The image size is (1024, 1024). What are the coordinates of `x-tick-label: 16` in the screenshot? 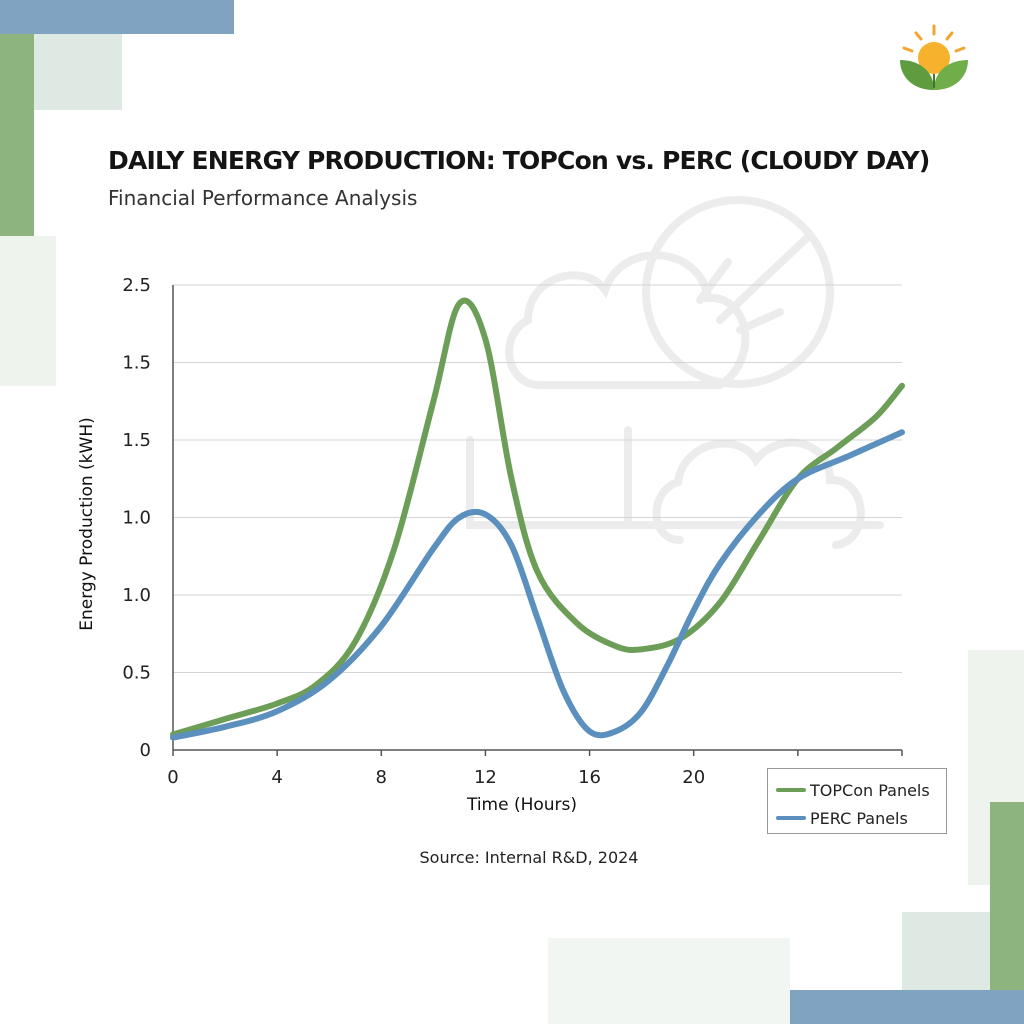 It's located at (589, 777).